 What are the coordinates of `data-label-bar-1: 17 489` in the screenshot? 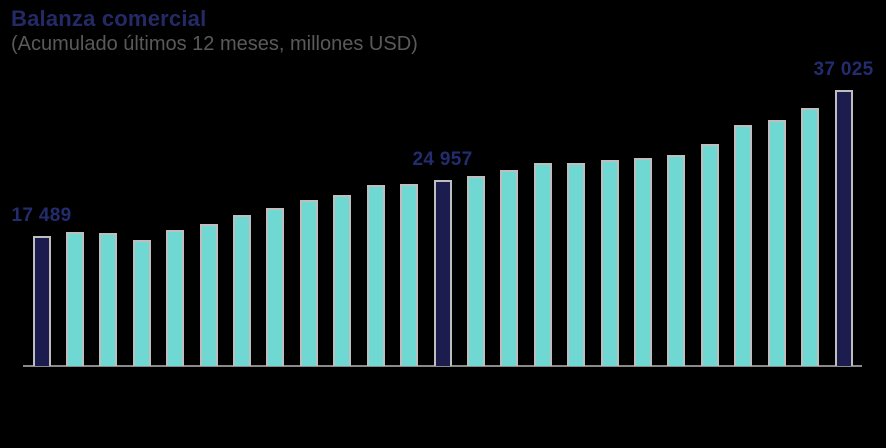 It's located at (41, 215).